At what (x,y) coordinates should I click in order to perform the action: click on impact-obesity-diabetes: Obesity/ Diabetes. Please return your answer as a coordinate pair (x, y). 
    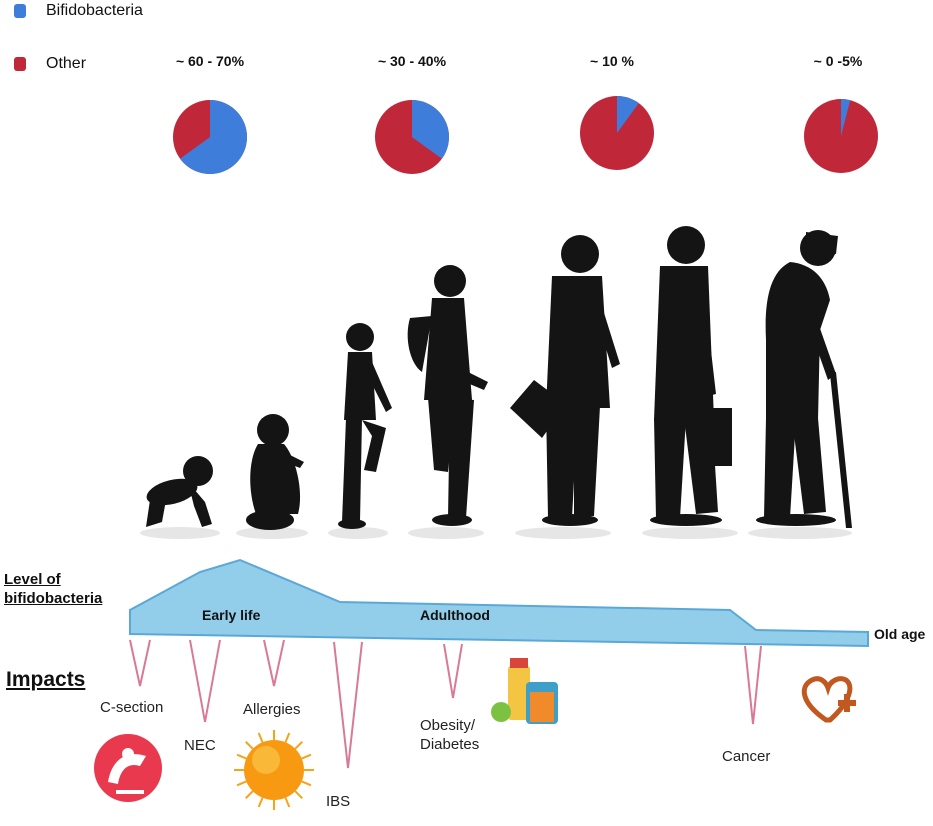
    Looking at the image, I should click on (449, 735).